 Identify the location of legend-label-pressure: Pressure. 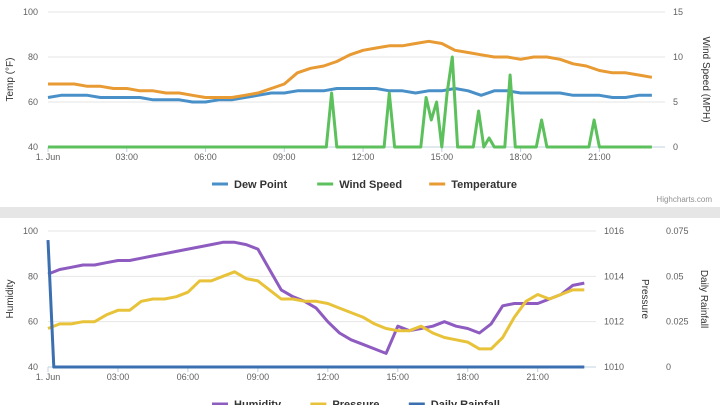
(355, 402).